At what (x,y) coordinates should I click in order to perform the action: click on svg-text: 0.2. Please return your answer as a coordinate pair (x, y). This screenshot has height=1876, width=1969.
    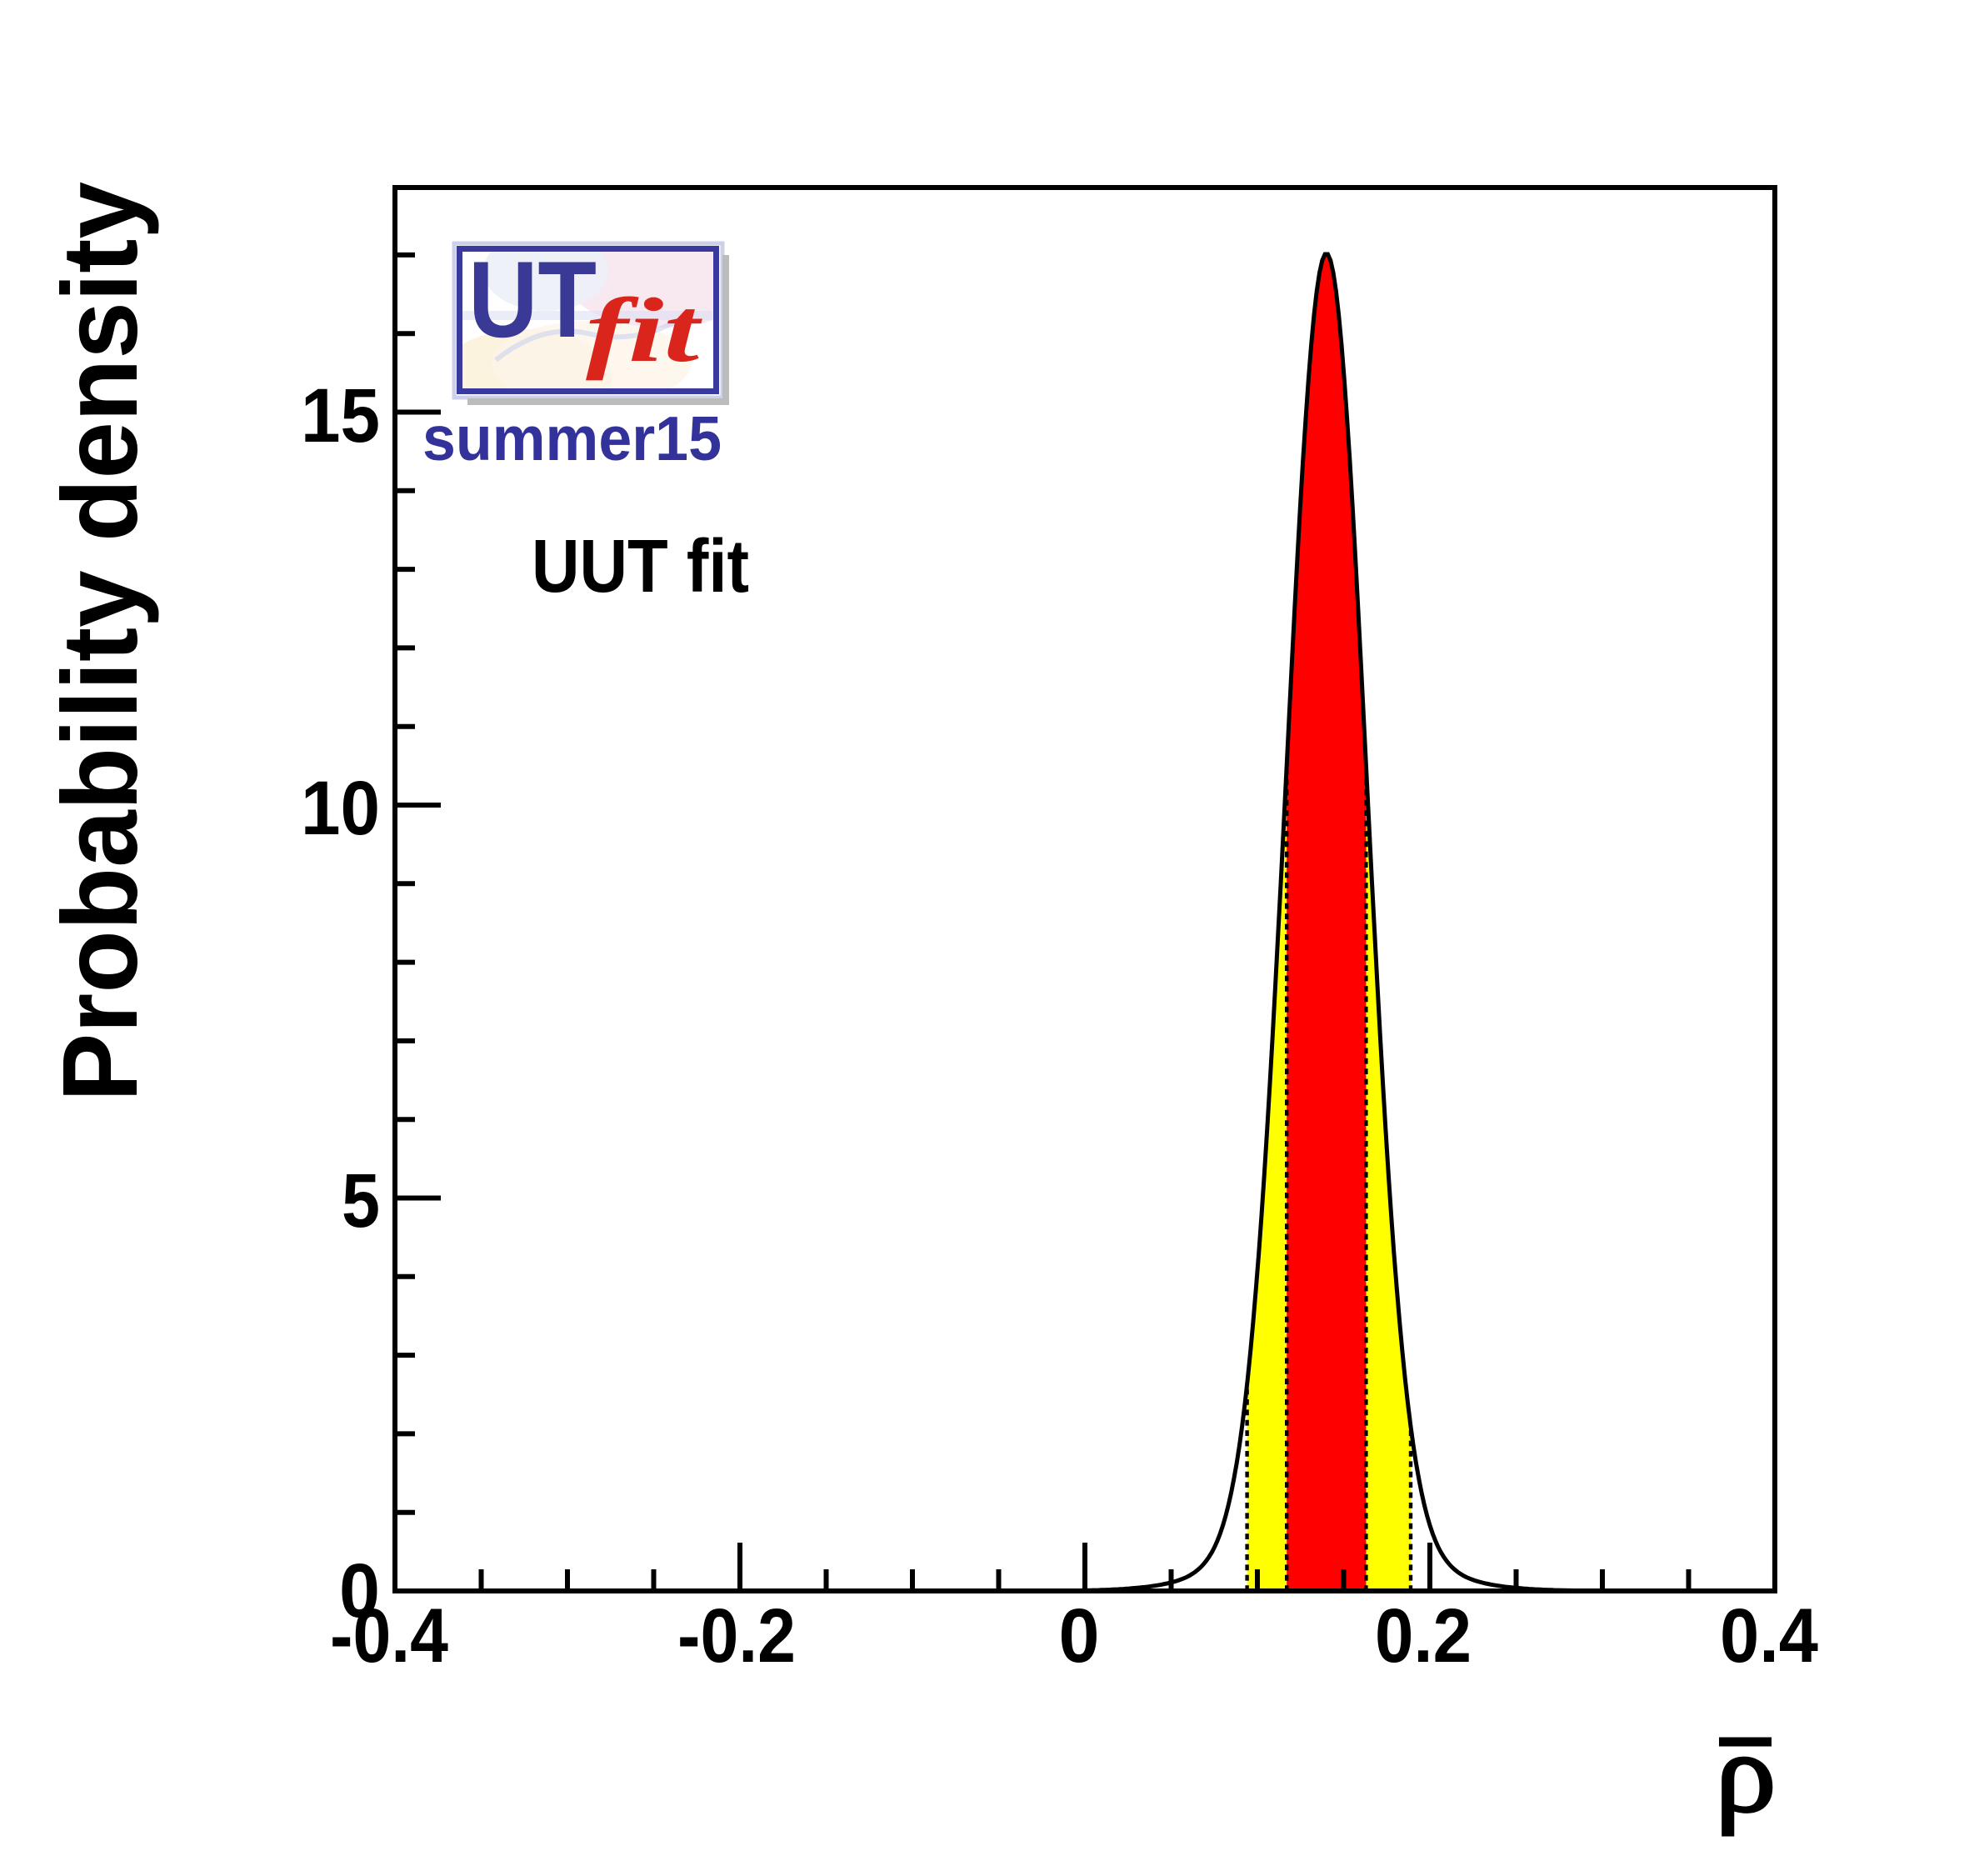
    Looking at the image, I should click on (1423, 1635).